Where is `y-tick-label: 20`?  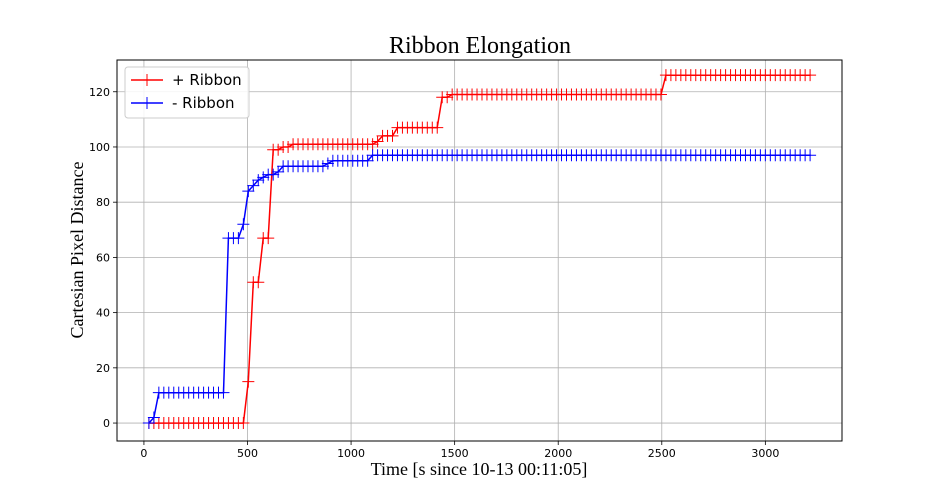 y-tick-label: 20 is located at coordinates (103, 368).